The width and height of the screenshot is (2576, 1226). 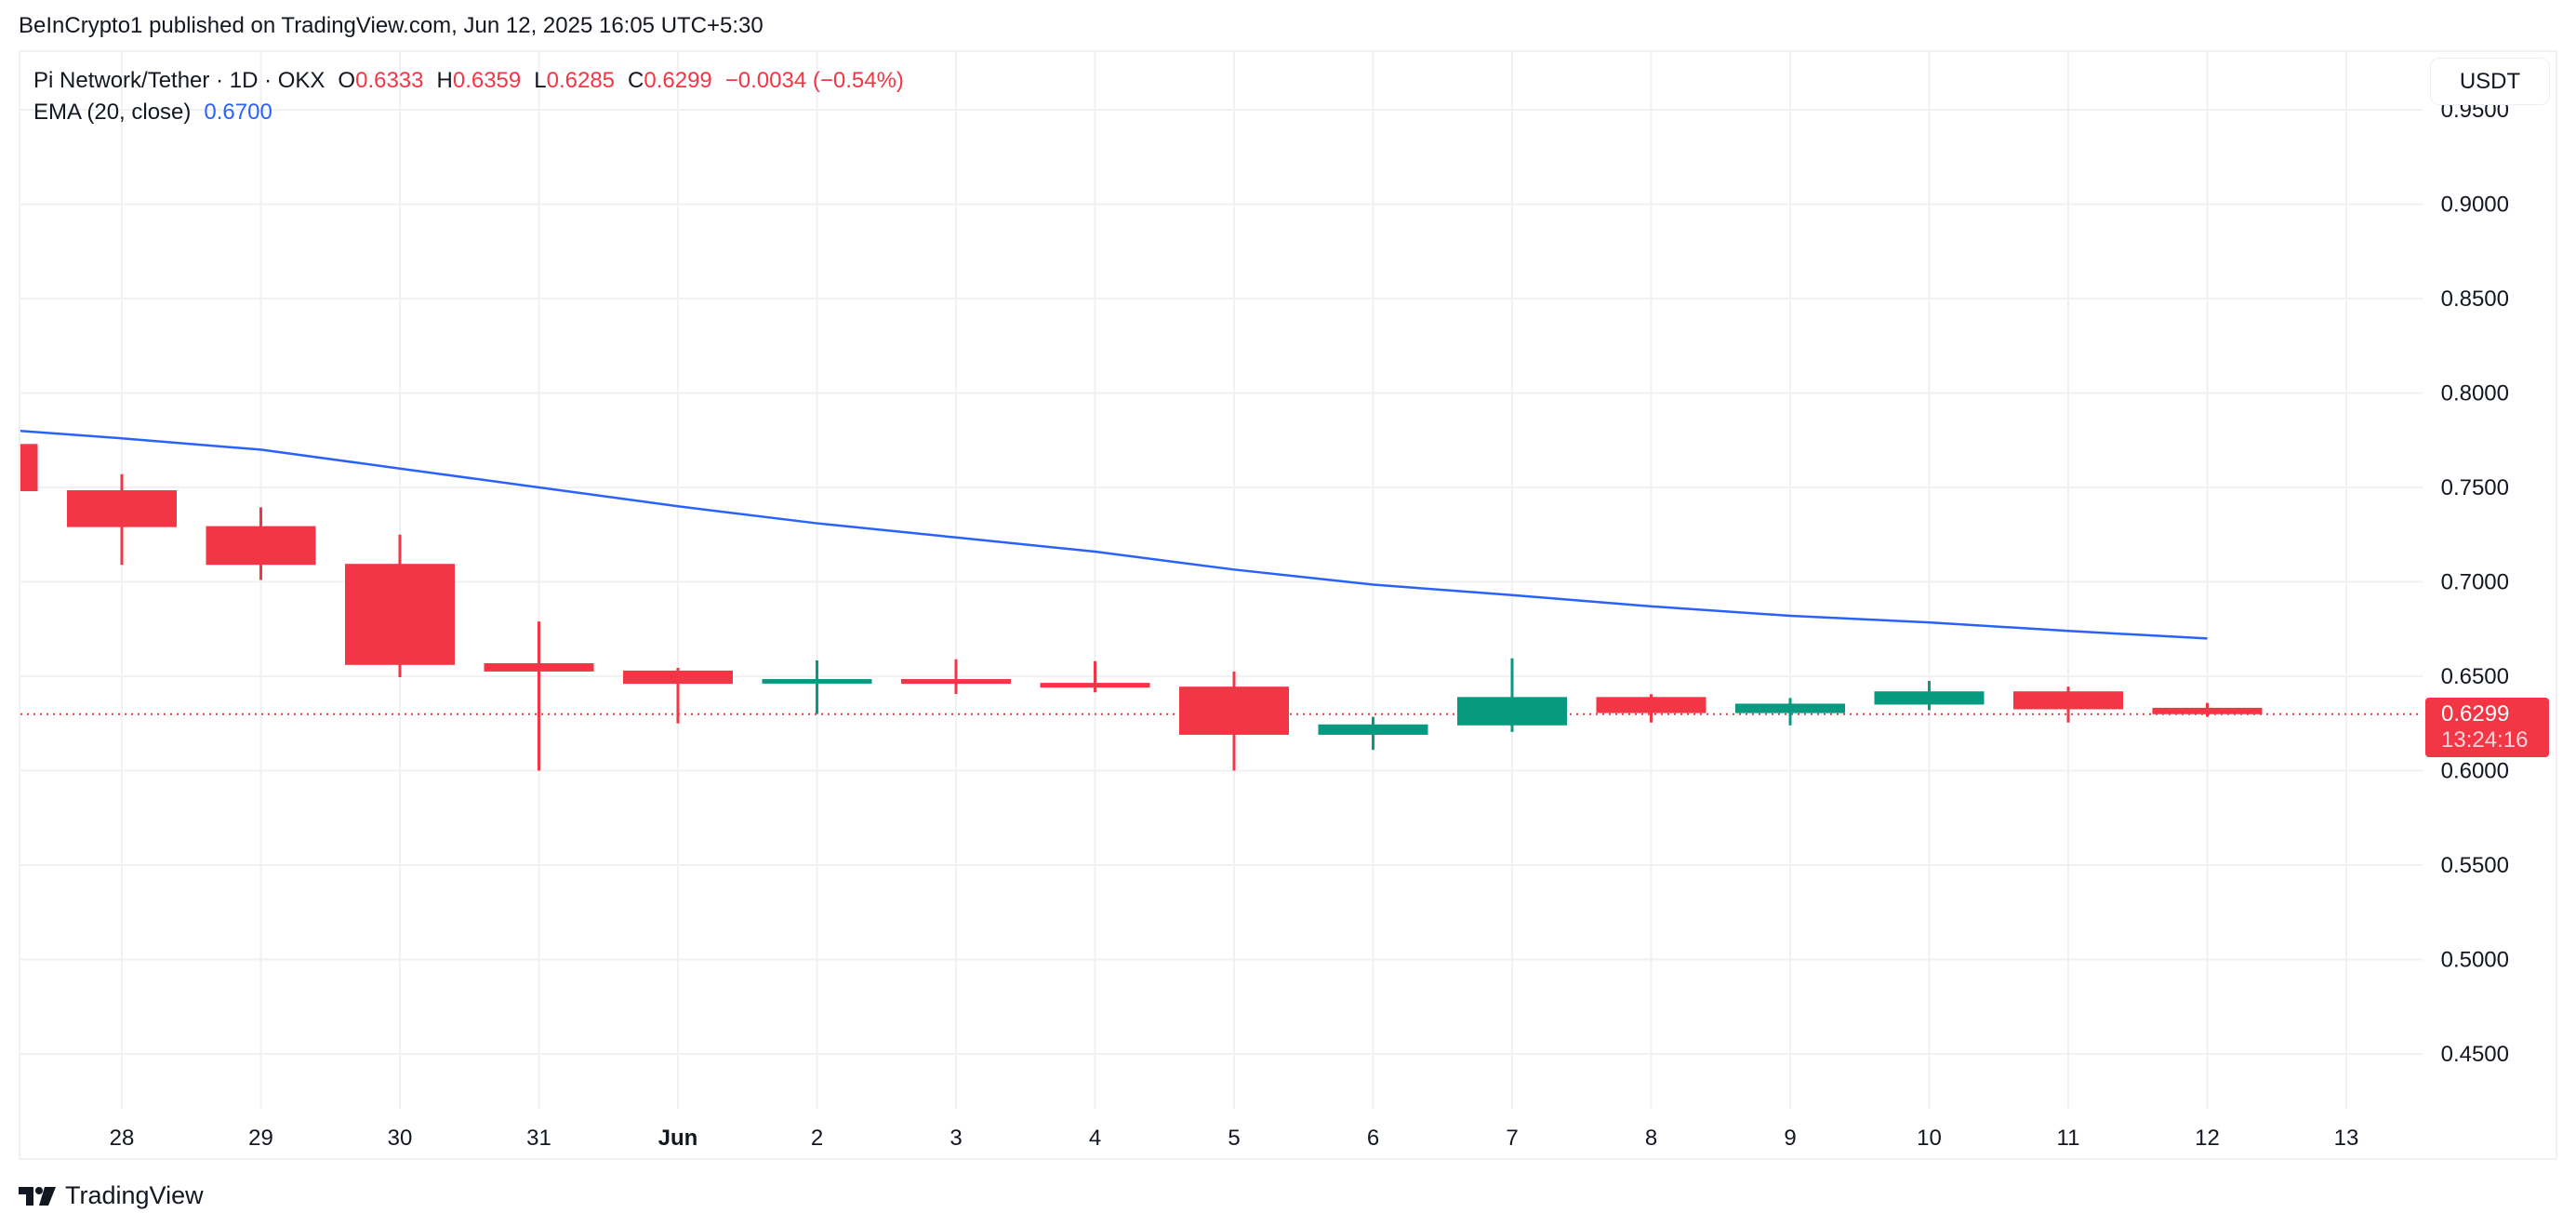 What do you see at coordinates (2475, 771) in the screenshot?
I see `price-axis-label: 0.6000` at bounding box center [2475, 771].